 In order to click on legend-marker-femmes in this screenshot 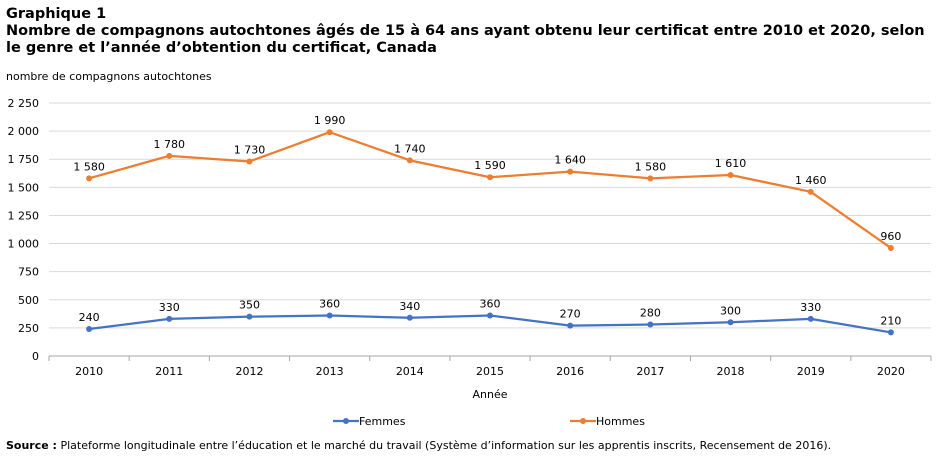, I will do `click(346, 421)`.